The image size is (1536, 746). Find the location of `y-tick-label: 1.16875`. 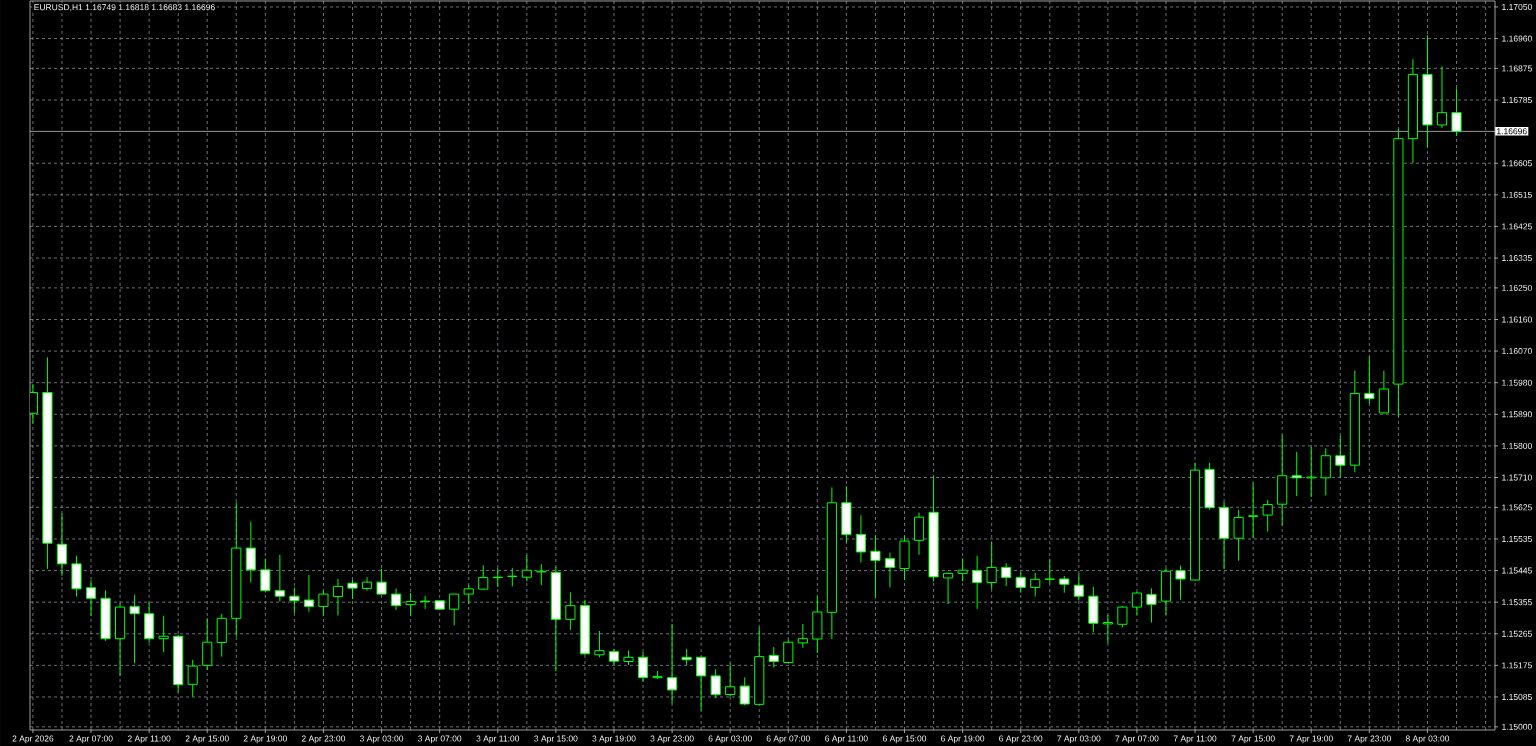

y-tick-label: 1.16875 is located at coordinates (1517, 68).